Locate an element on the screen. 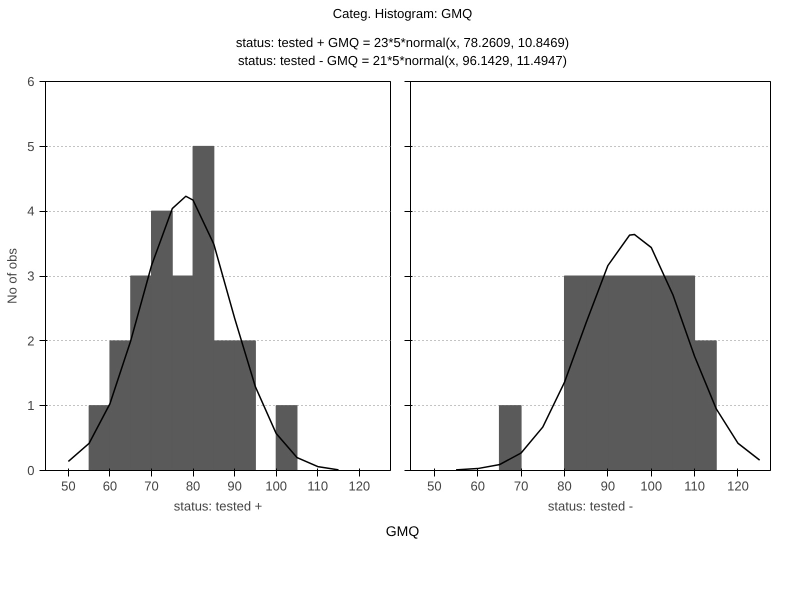 The image size is (795, 603). y-tick-label: 1 is located at coordinates (31, 405).